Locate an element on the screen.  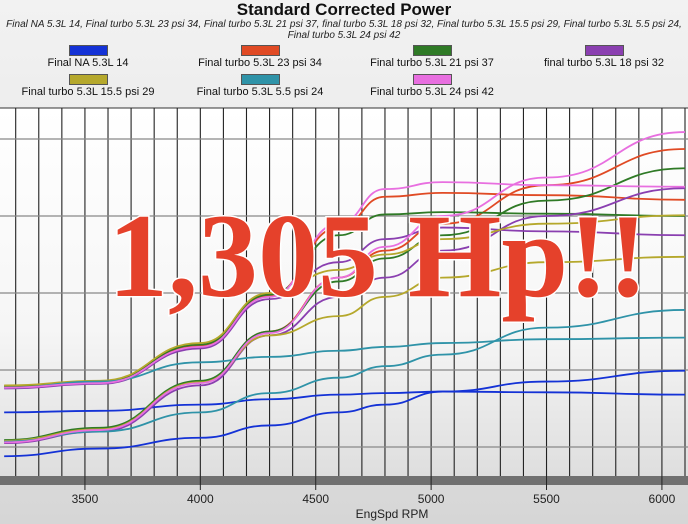
chart-title: Standard Corrected Power is located at coordinates (344, 9).